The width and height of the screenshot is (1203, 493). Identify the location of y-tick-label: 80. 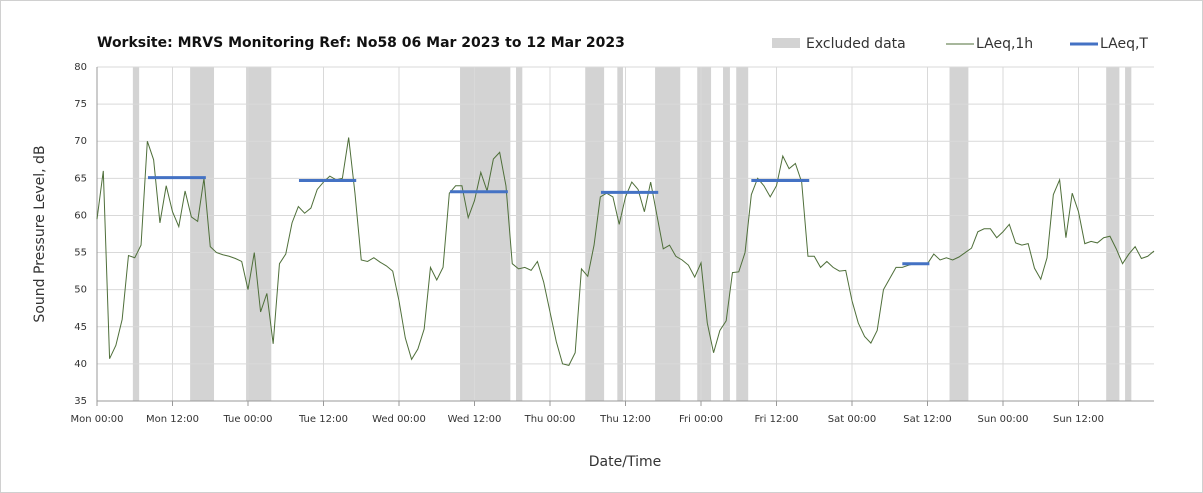
(80, 67).